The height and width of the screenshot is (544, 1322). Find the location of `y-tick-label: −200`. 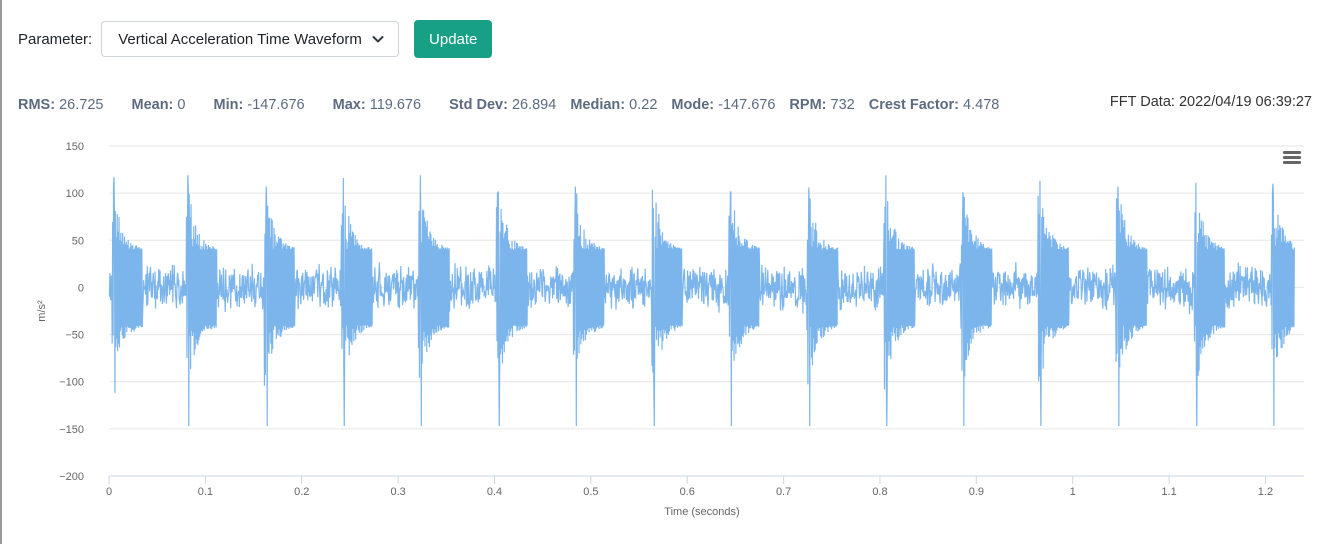

y-tick-label: −200 is located at coordinates (71, 477).